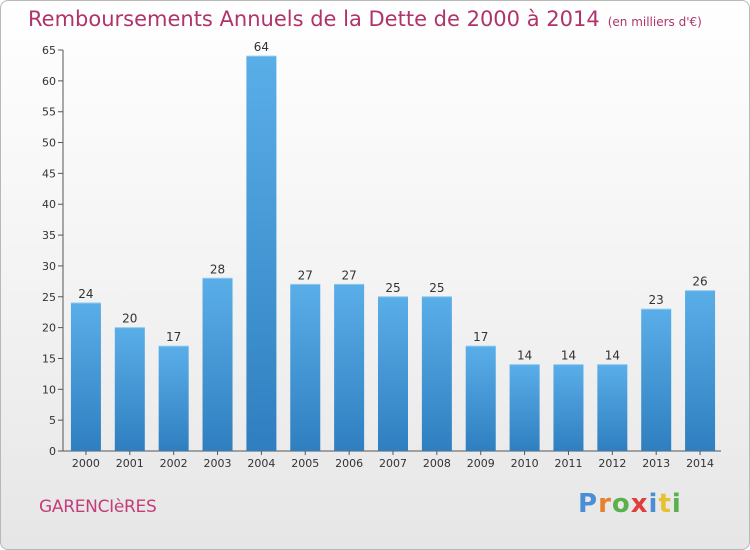 This screenshot has width=750, height=550. What do you see at coordinates (52, 451) in the screenshot?
I see `y-tick-label: 0` at bounding box center [52, 451].